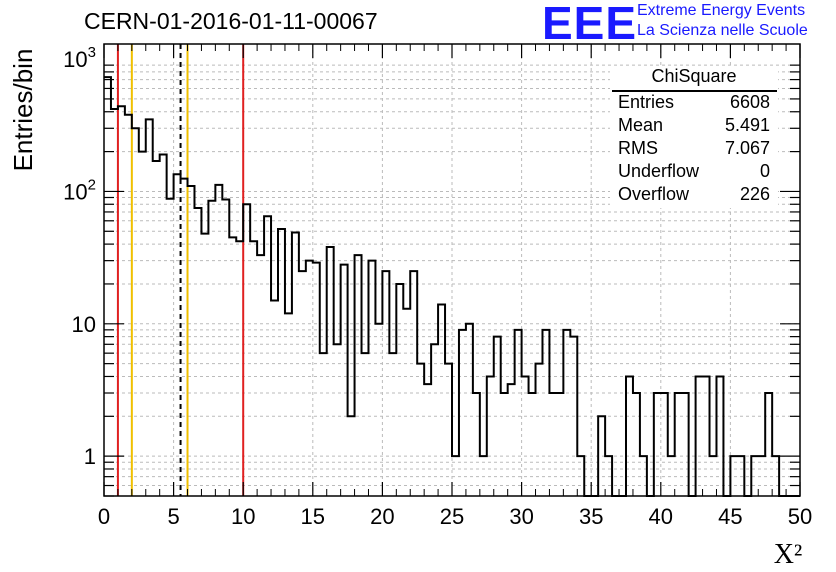 The width and height of the screenshot is (836, 572). I want to click on x-tick-label: 10, so click(243, 516).